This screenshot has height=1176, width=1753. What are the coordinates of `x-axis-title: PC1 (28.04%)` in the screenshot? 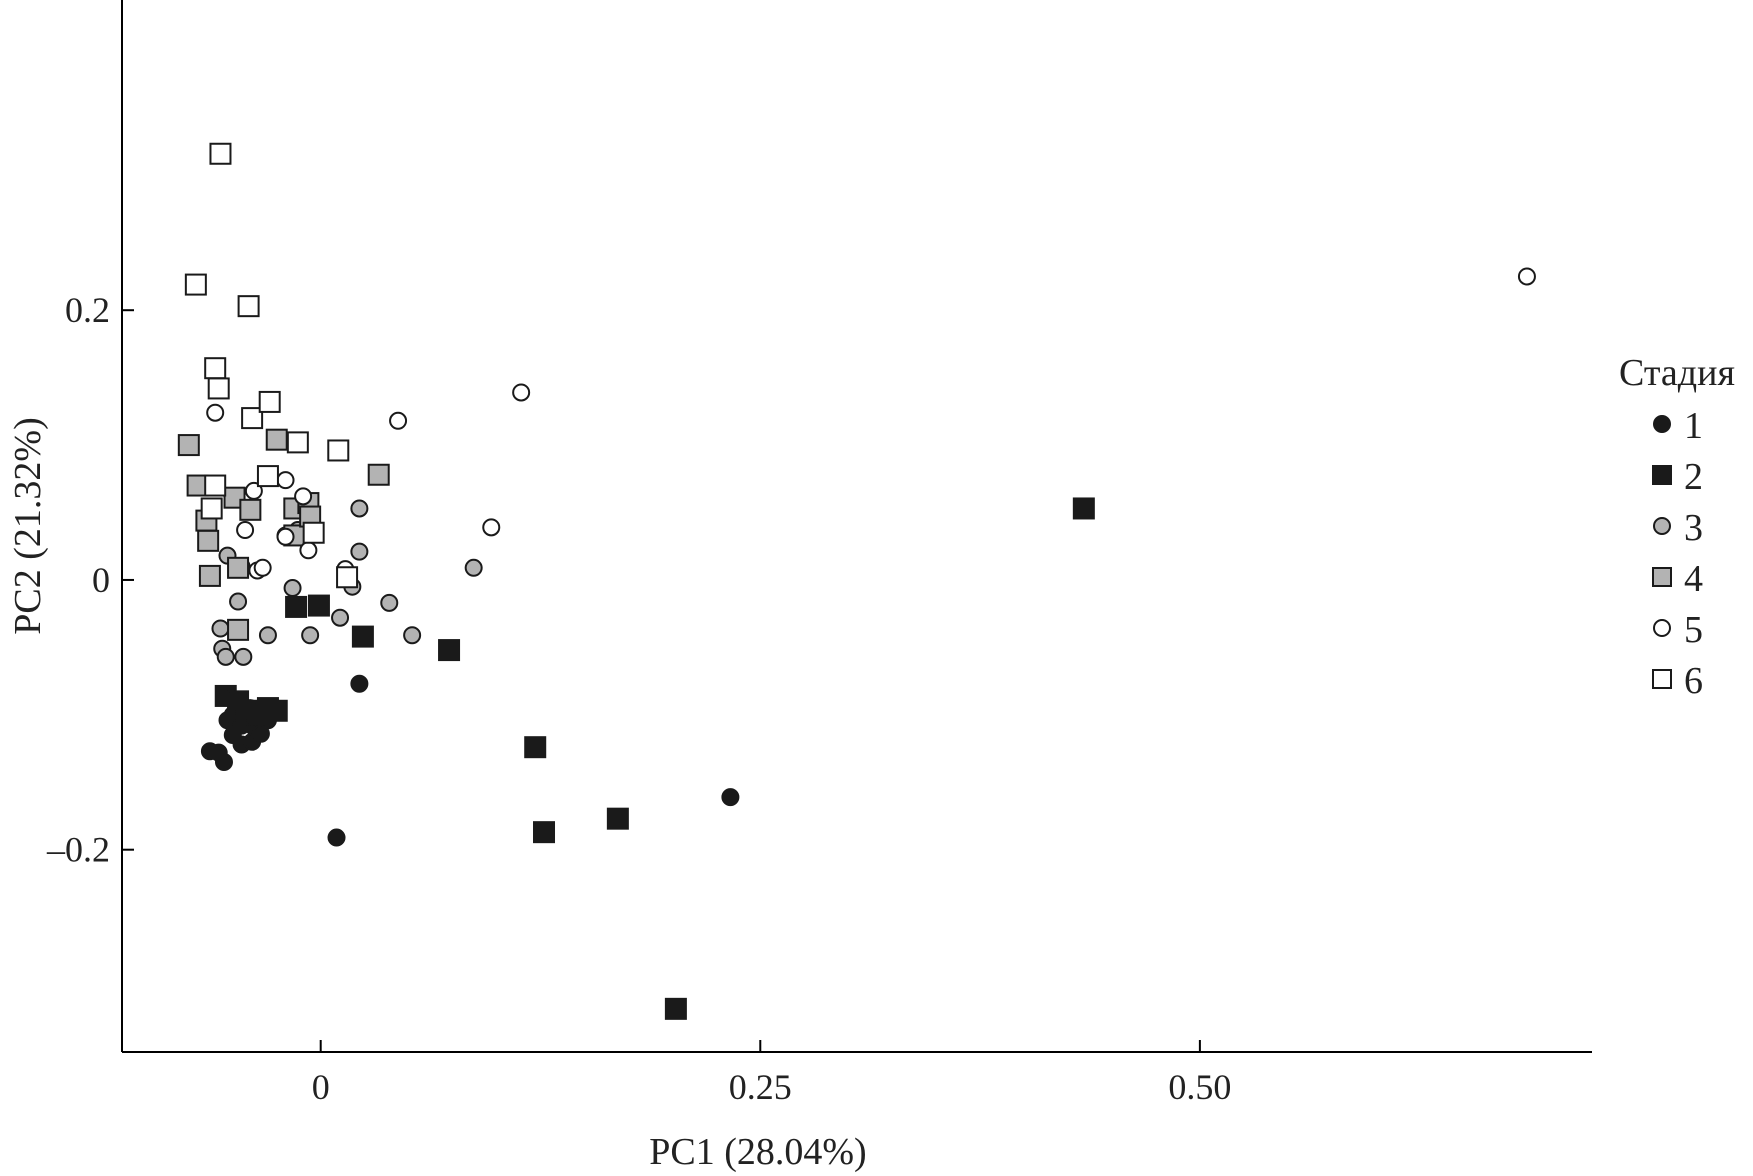 It's located at (757, 1152).